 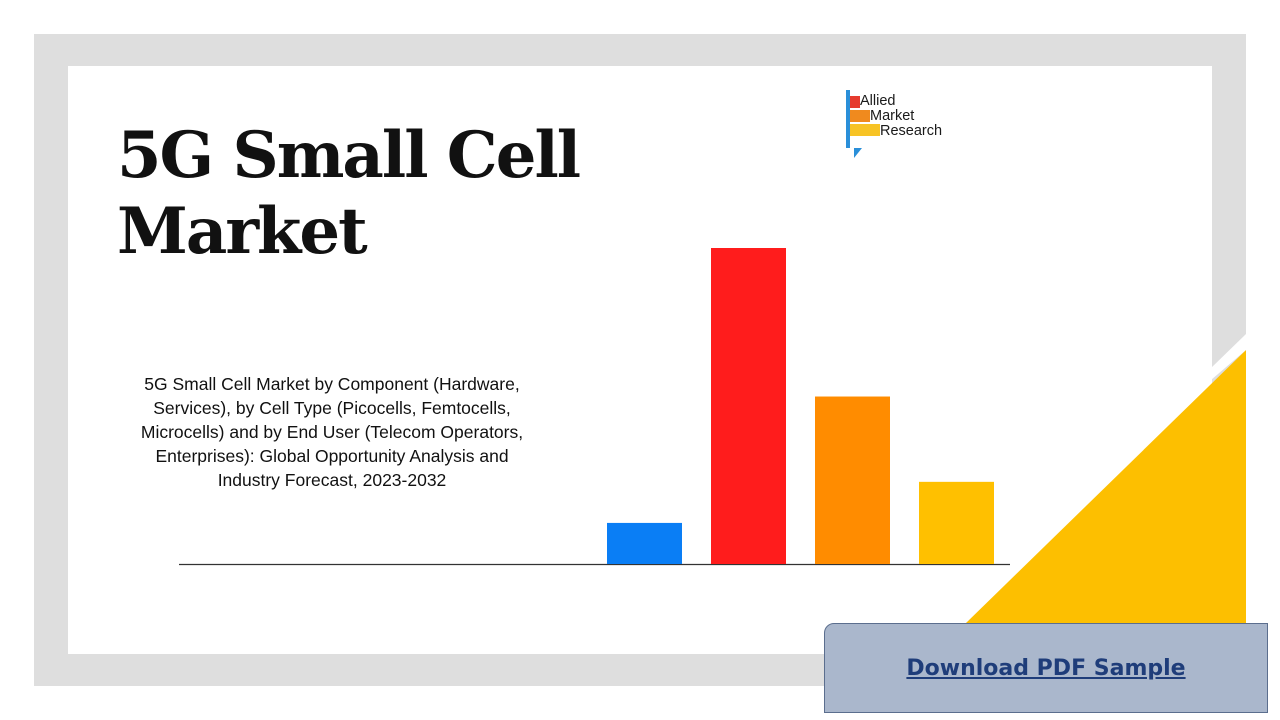 I want to click on page-title: 5G Small Cell Market, so click(x=367, y=194).